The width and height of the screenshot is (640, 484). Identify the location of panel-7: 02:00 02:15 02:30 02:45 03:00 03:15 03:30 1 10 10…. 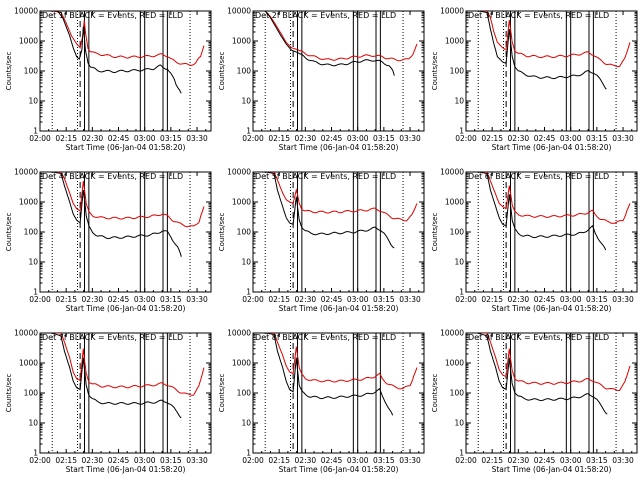
(108, 401).